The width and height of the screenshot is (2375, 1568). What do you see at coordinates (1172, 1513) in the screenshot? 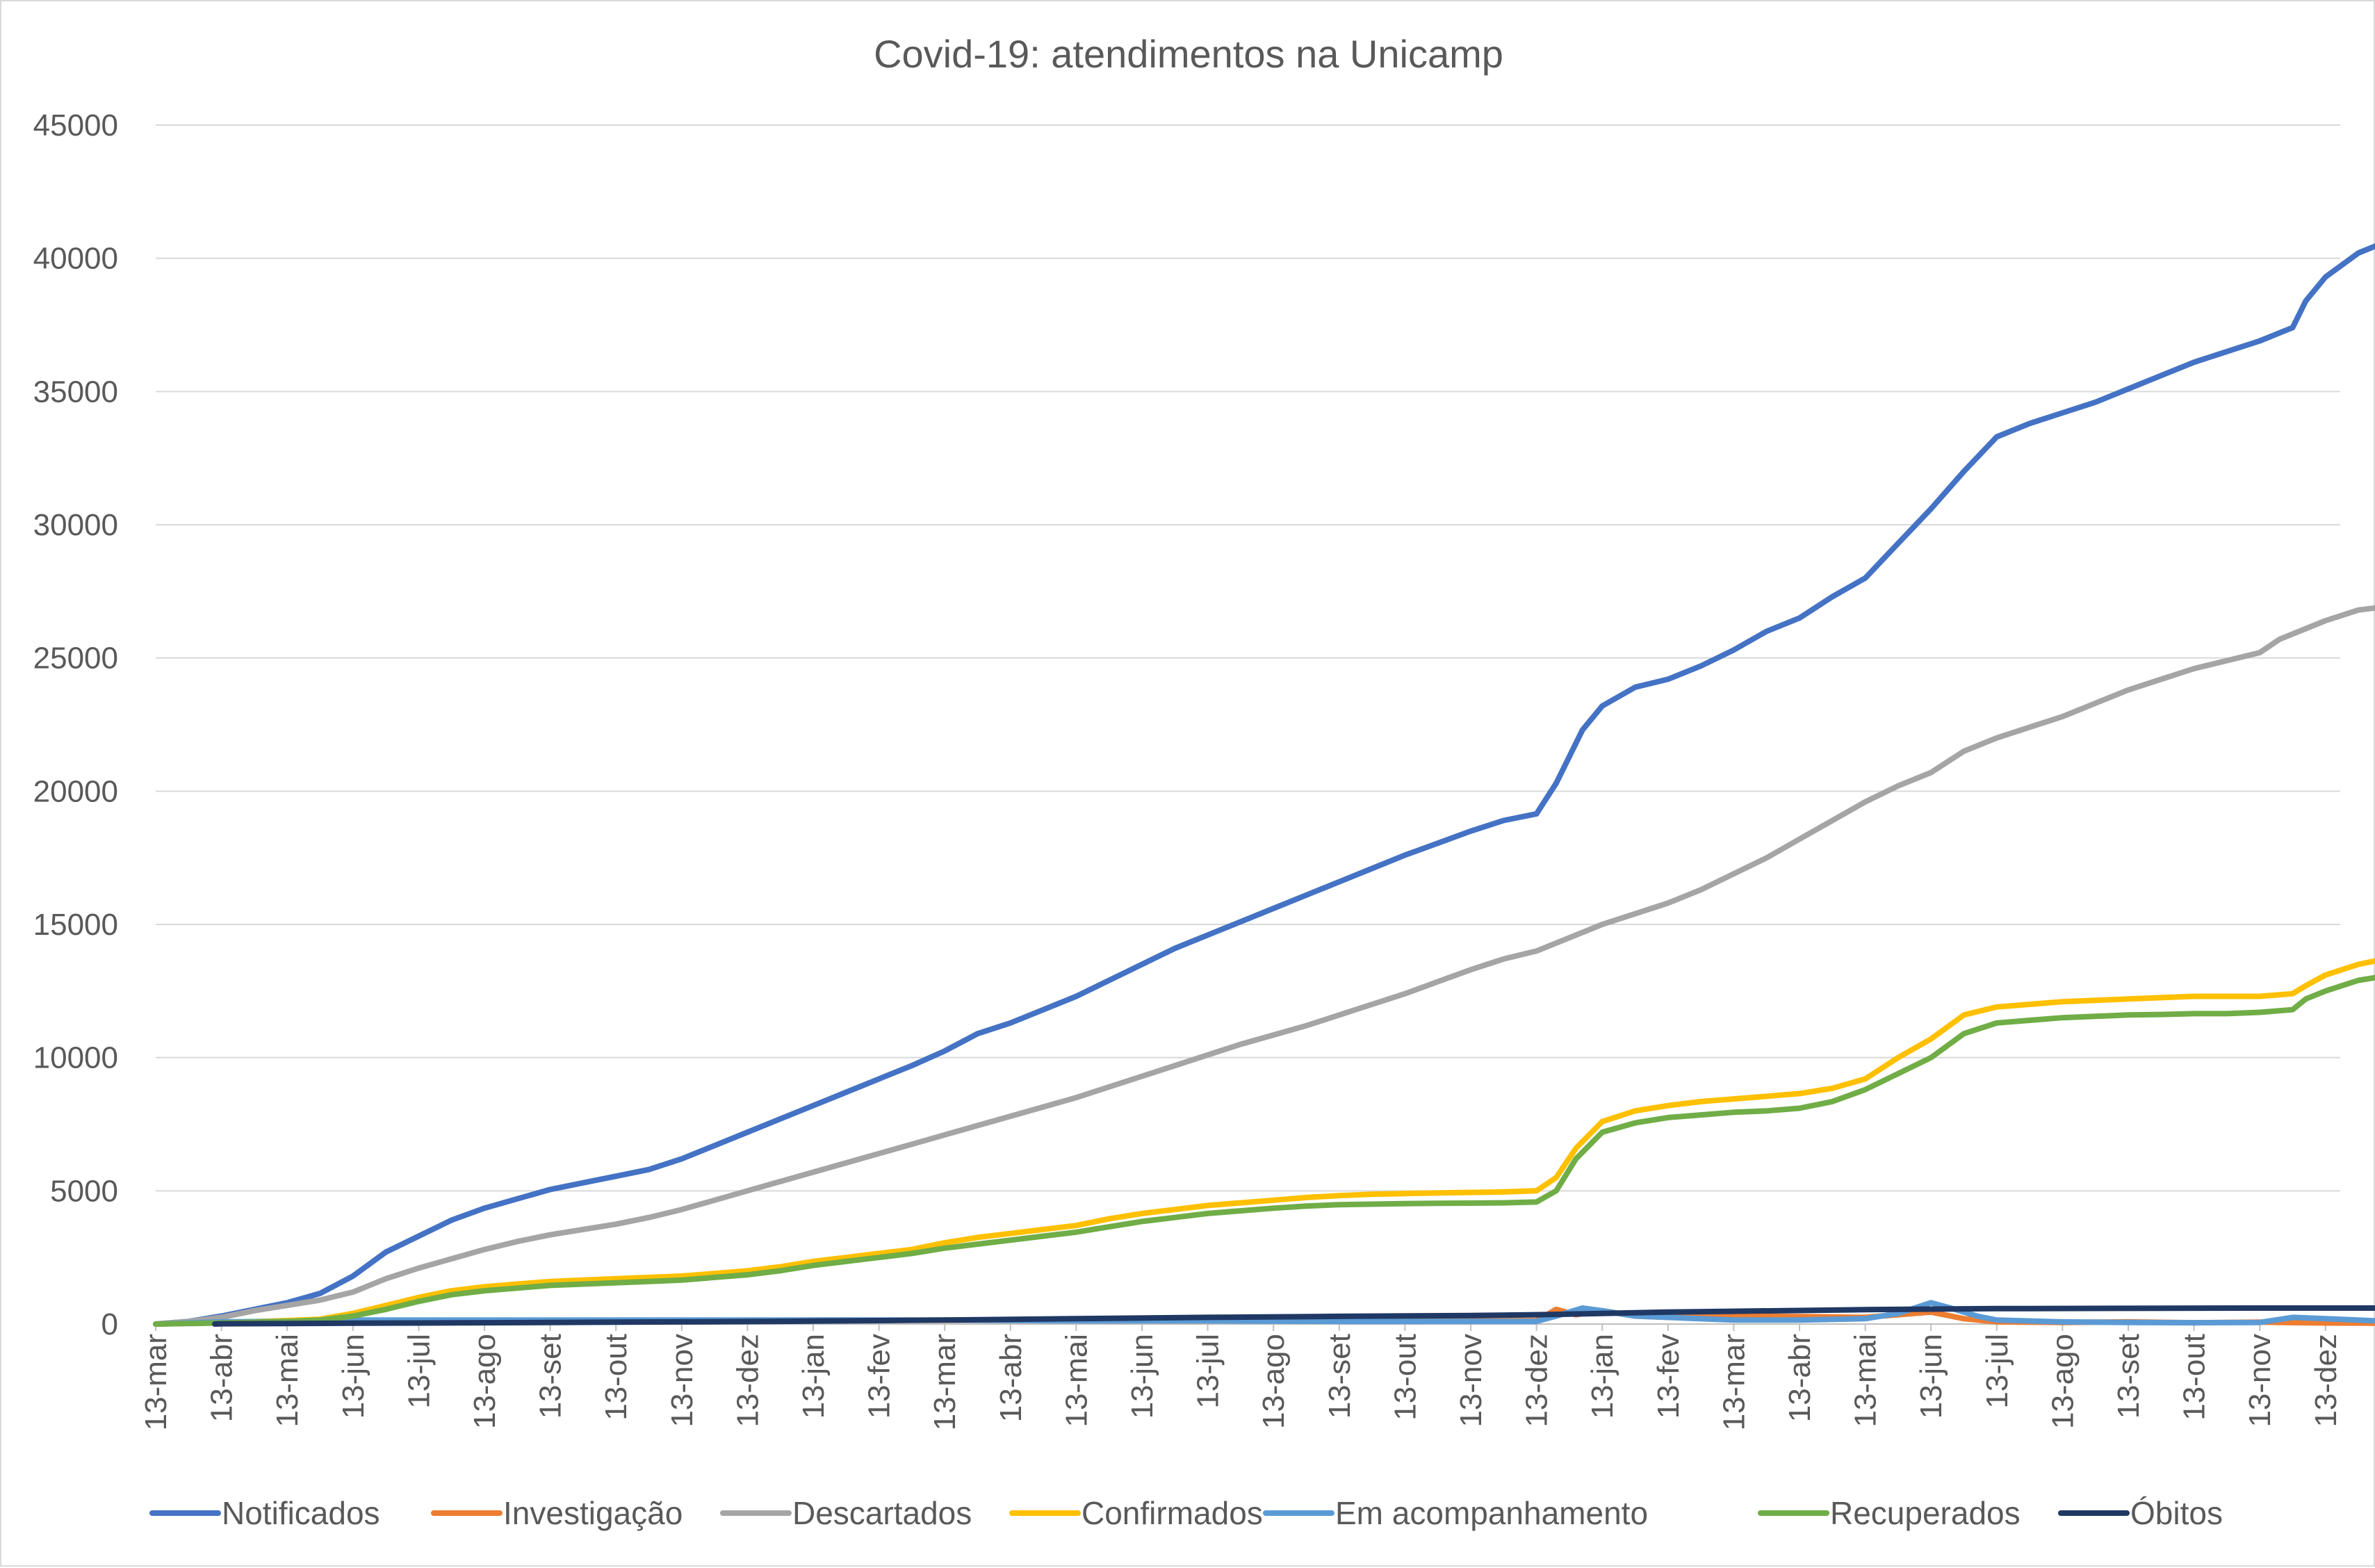
I see `legend-label: Confirmados` at bounding box center [1172, 1513].